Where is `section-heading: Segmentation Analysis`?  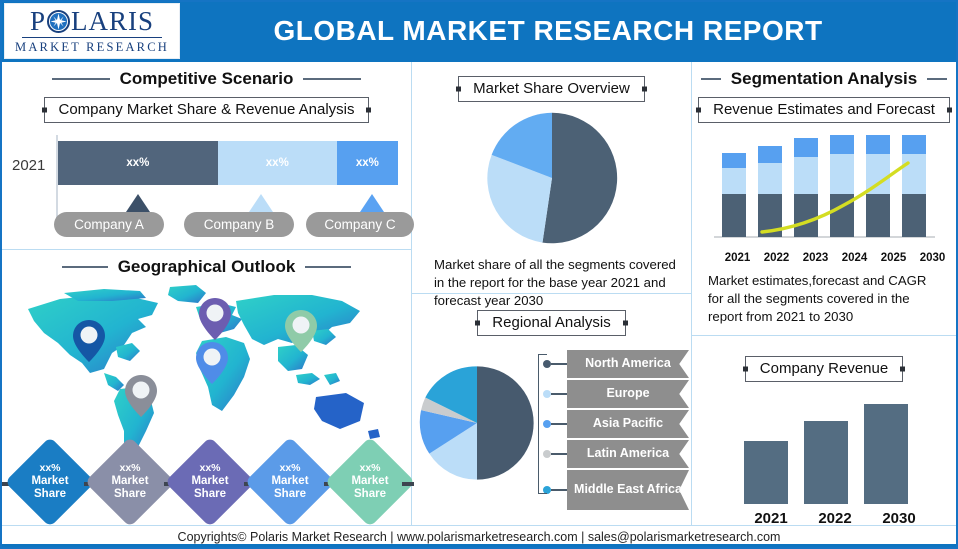
section-heading: Segmentation Analysis is located at coordinates (824, 78).